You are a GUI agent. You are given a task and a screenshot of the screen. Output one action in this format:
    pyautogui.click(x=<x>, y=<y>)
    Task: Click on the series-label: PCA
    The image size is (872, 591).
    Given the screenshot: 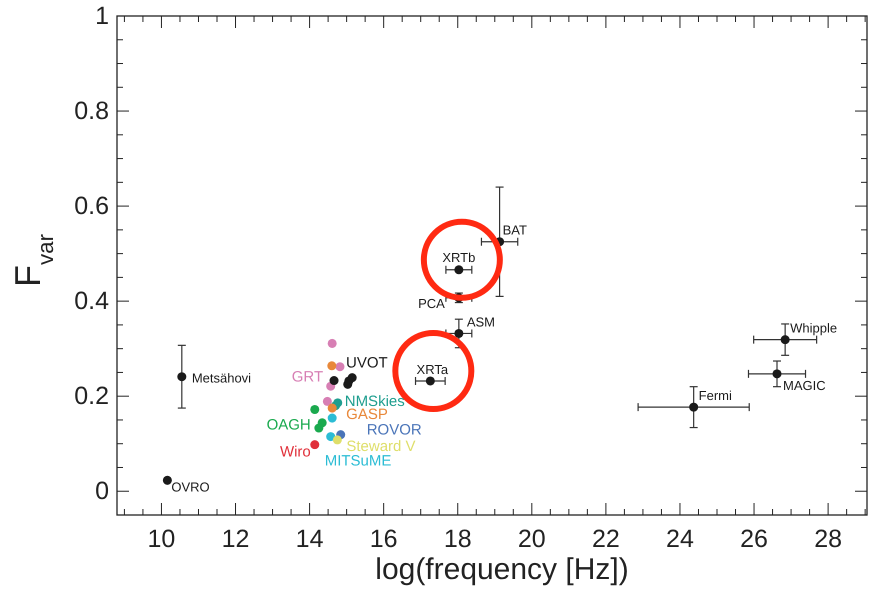 What is the action you would take?
    pyautogui.click(x=432, y=302)
    